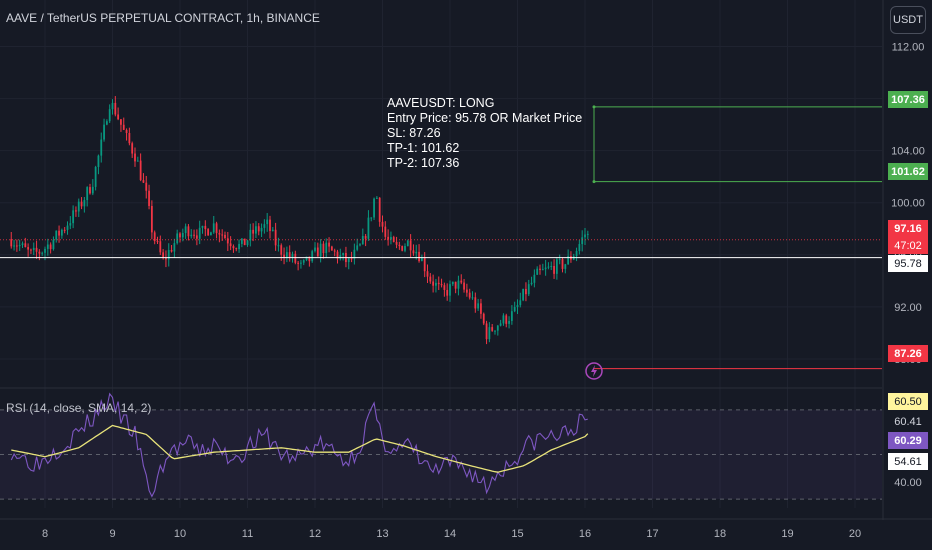 This screenshot has height=550, width=932. What do you see at coordinates (45, 534) in the screenshot?
I see `time-tick-label: 8` at bounding box center [45, 534].